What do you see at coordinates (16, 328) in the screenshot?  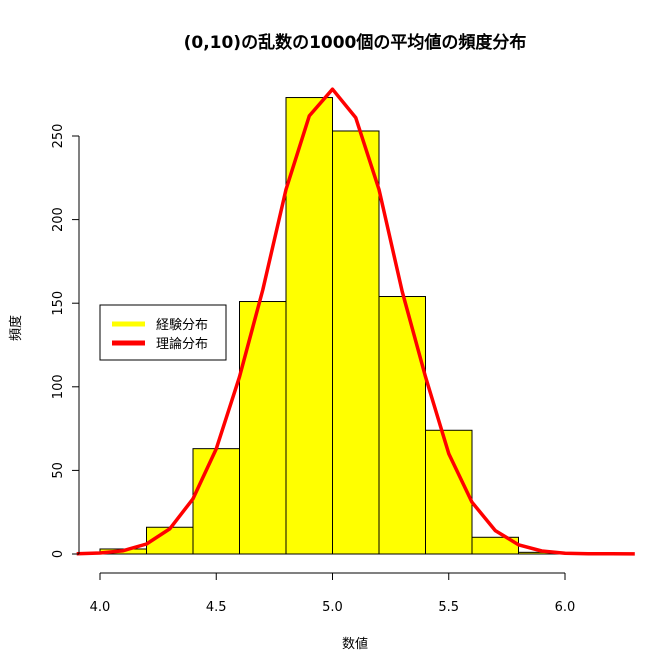 I see `y-axis-label: 頻度` at bounding box center [16, 328].